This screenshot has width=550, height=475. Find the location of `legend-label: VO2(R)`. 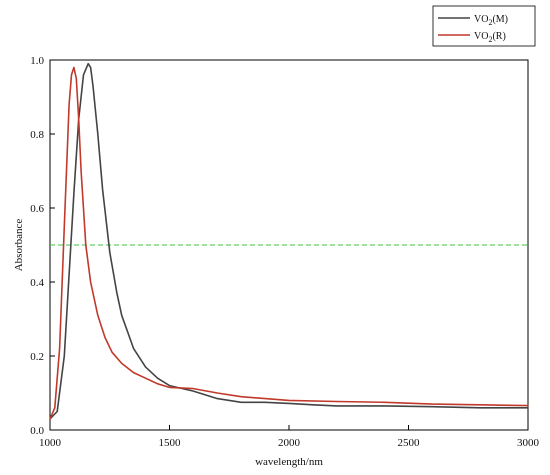

legend-label: VO2(R) is located at coordinates (490, 37).